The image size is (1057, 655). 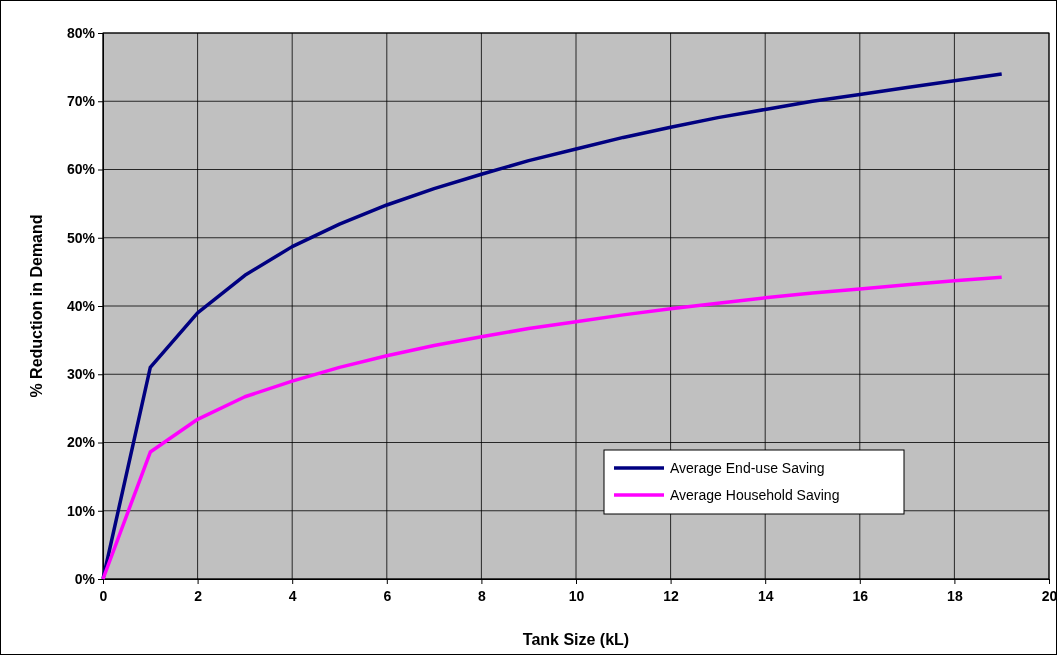 I want to click on legend-label: Average End-use Saving, so click(x=747, y=468).